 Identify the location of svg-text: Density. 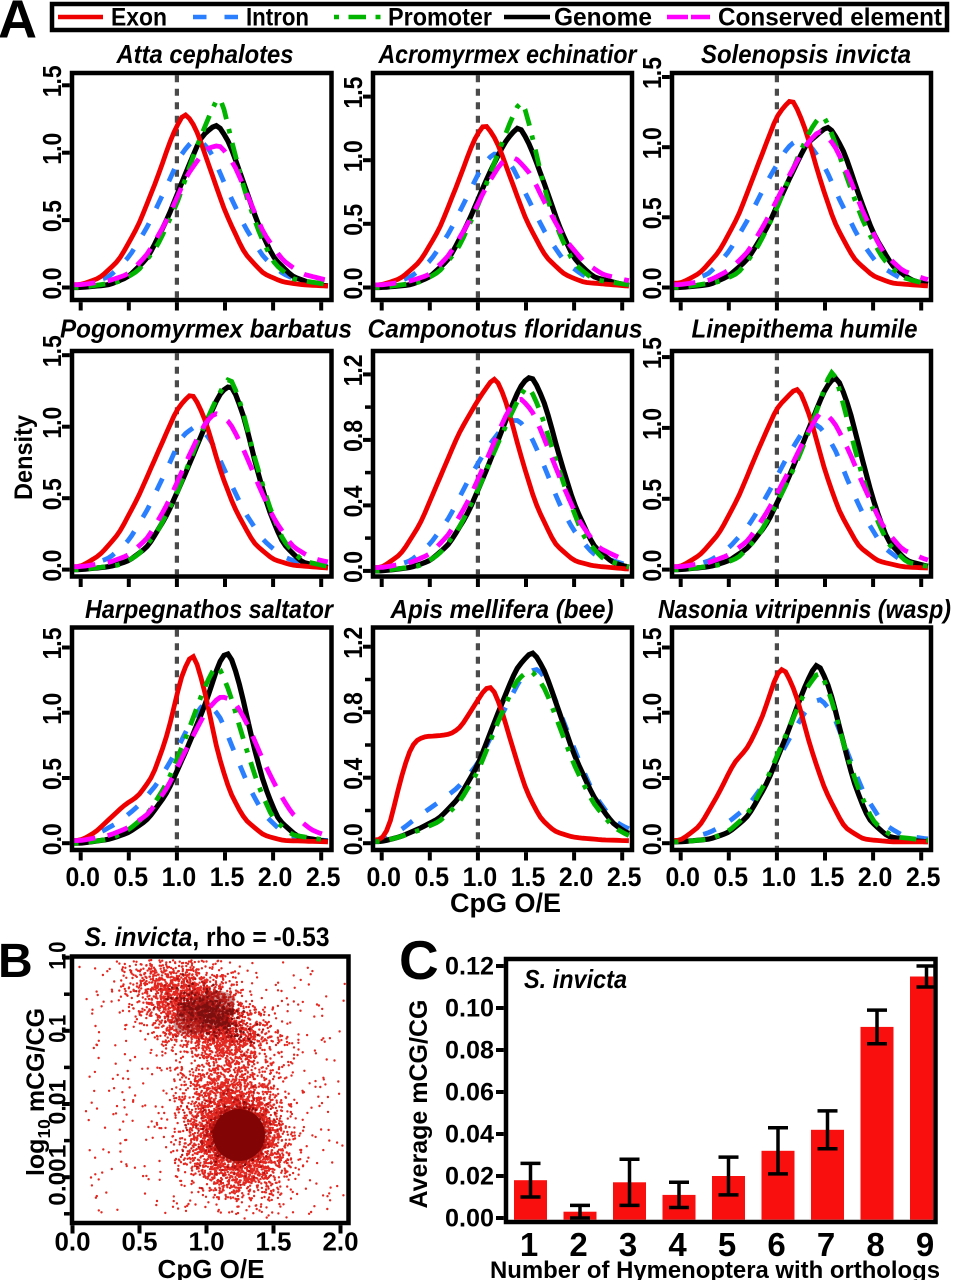
(24, 457).